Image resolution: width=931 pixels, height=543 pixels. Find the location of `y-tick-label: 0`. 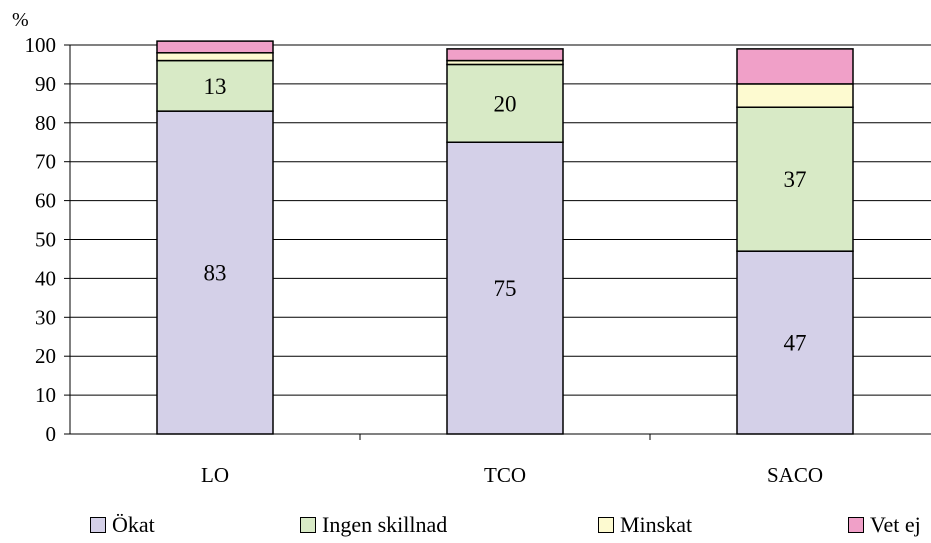

y-tick-label: 0 is located at coordinates (51, 434).